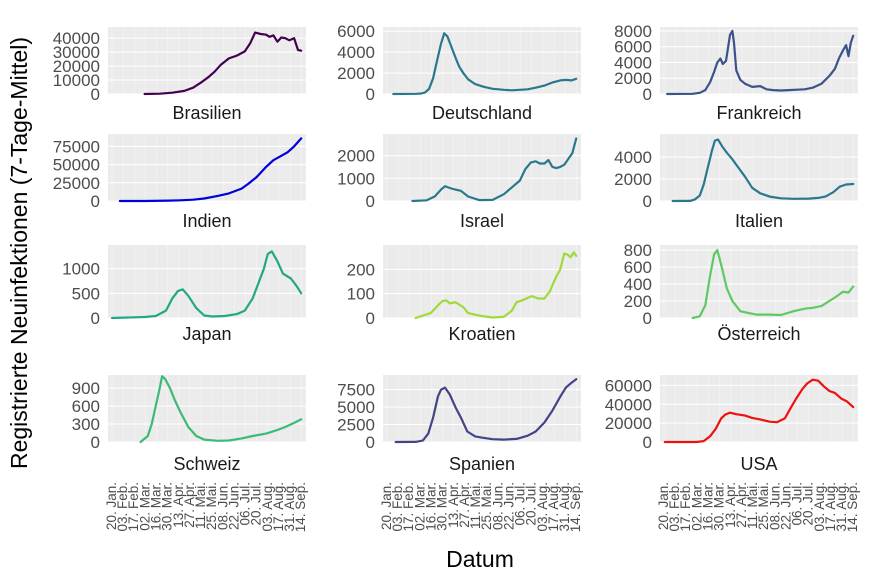 This screenshot has width=871, height=577. What do you see at coordinates (81, 269) in the screenshot?
I see `y-tick-label: 1000` at bounding box center [81, 269].